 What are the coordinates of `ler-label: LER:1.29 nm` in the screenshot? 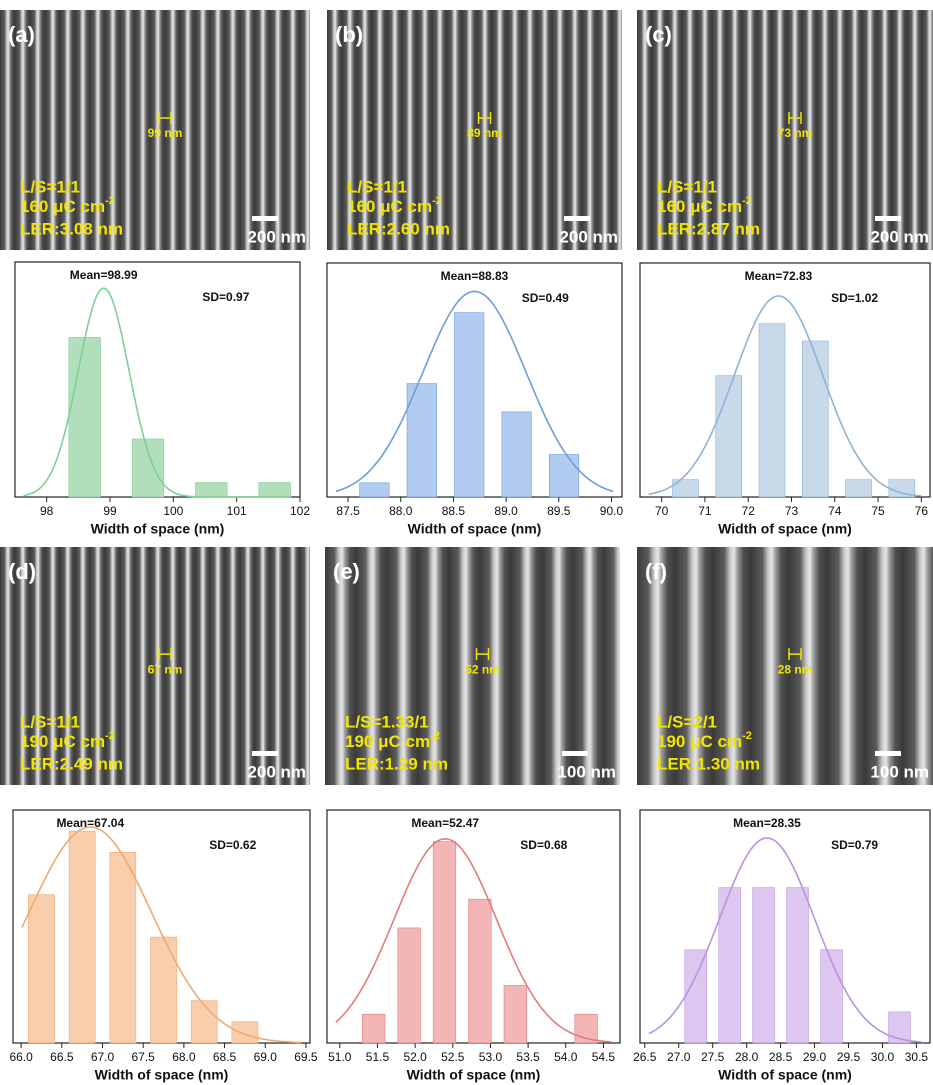 It's located at (396, 763).